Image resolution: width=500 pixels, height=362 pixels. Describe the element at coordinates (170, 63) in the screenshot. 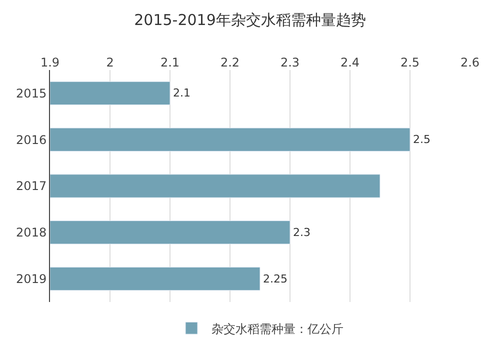

I see `x-tick-label: 2.1` at that location.